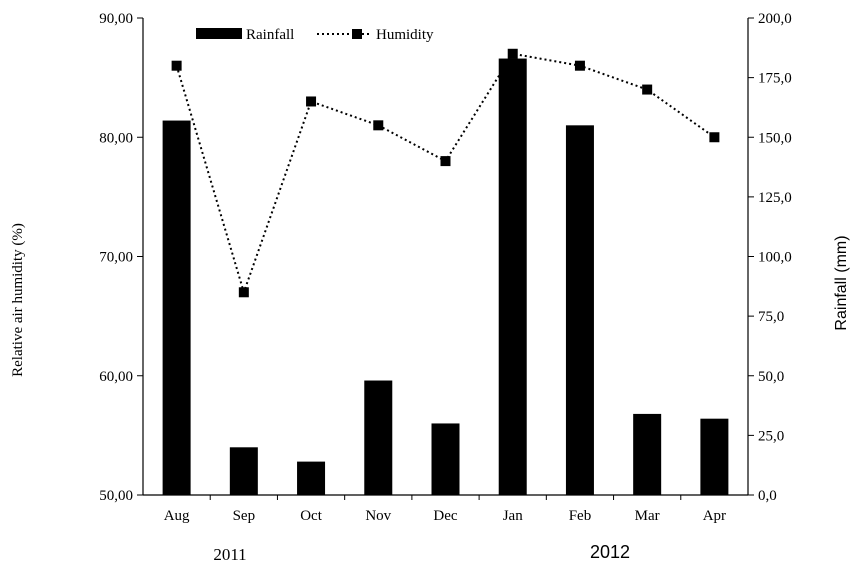 The width and height of the screenshot is (852, 565). I want to click on humidity-marker-sep, so click(243, 292).